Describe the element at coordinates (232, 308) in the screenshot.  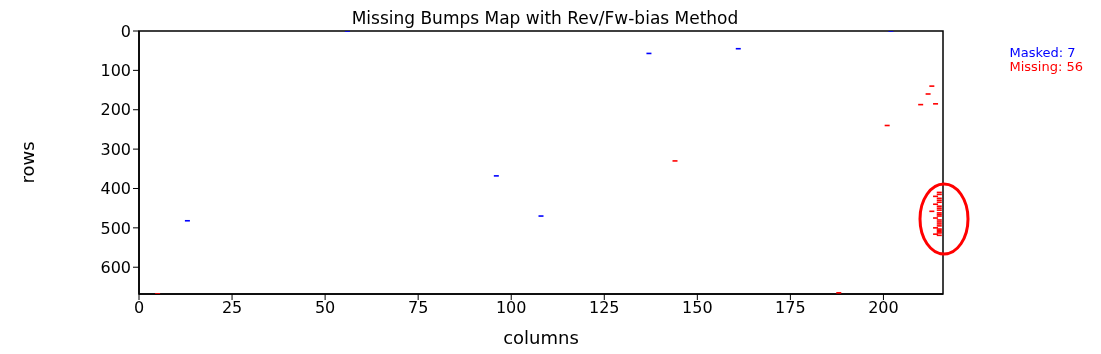
I see `x-tick-label: 25` at that location.